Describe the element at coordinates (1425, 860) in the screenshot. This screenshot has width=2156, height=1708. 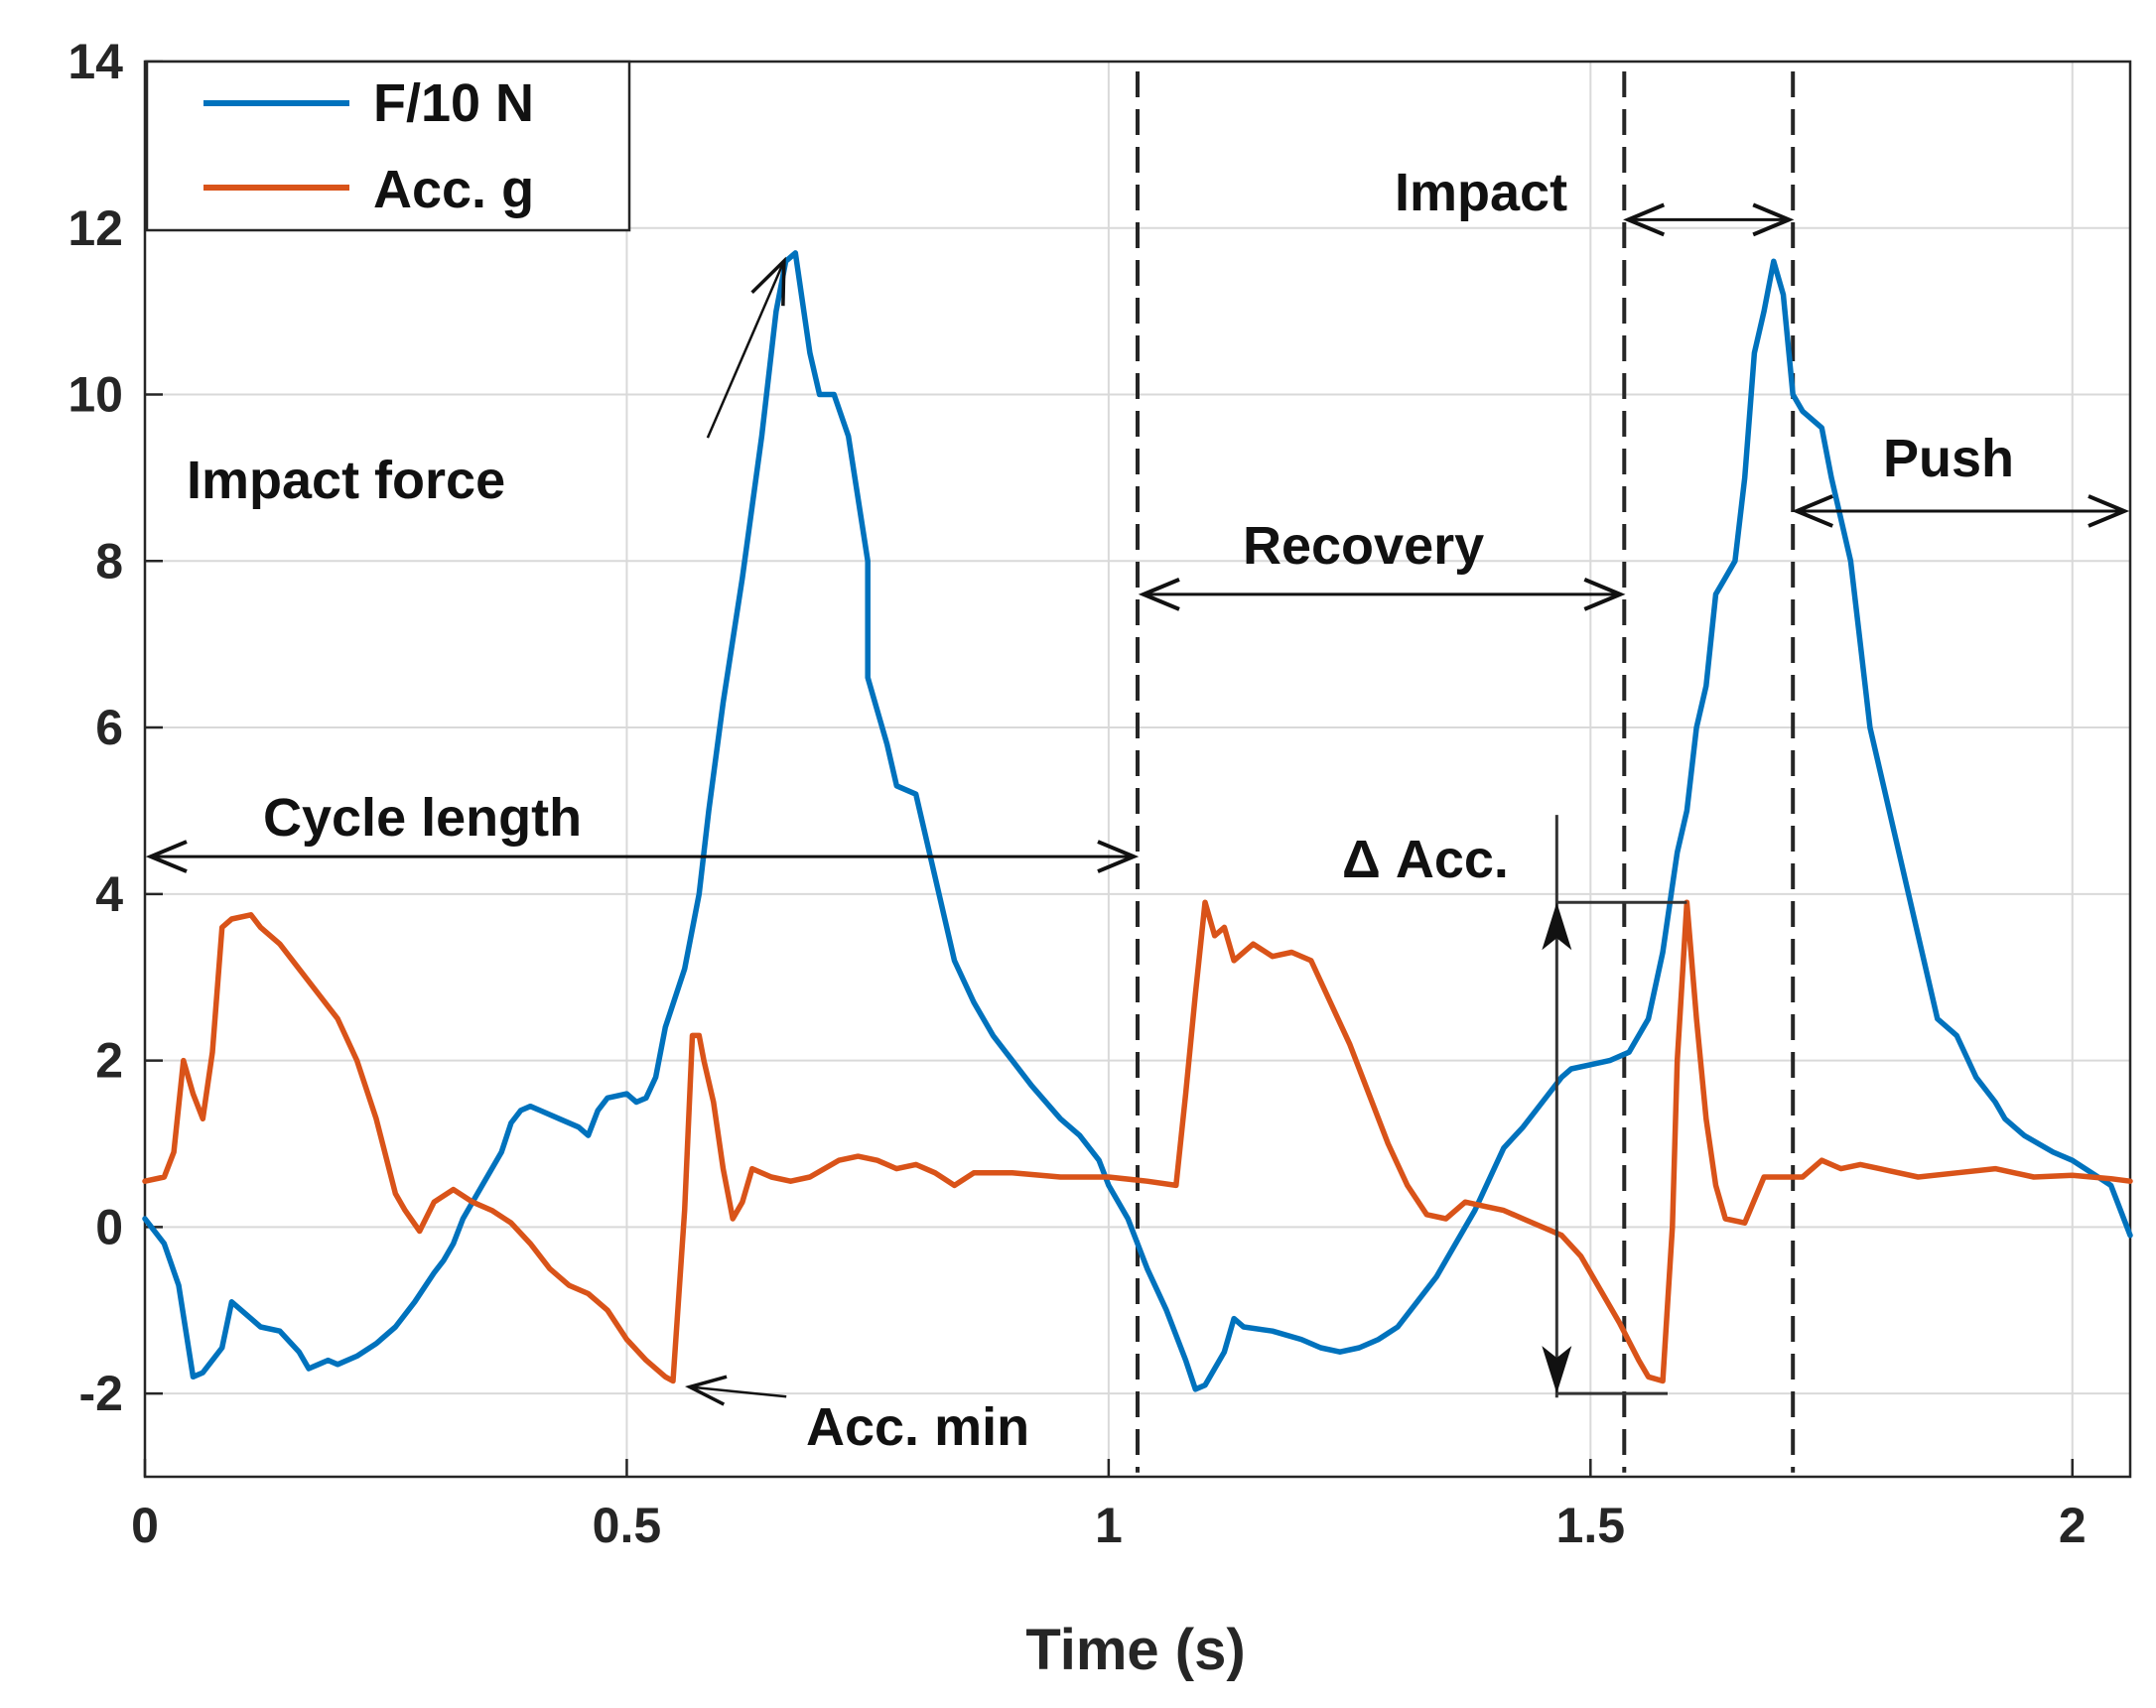
I see `annotation-delta-acc: Δ Acc.` at that location.